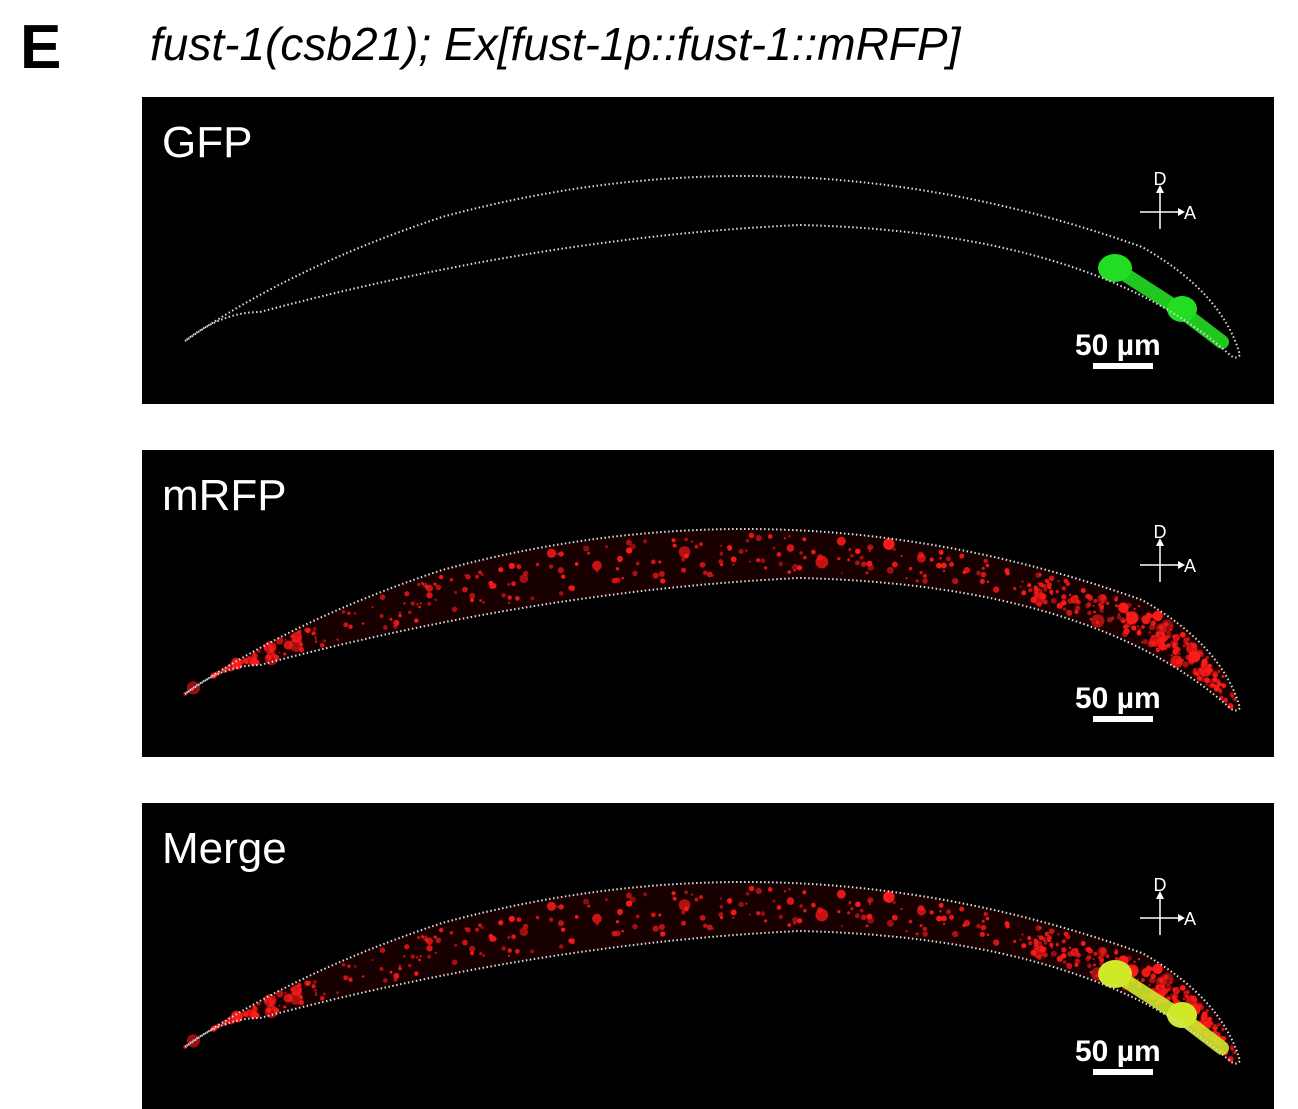 Image resolution: width=1298 pixels, height=1109 pixels. What do you see at coordinates (40, 47) in the screenshot?
I see `panel-letter: E` at bounding box center [40, 47].